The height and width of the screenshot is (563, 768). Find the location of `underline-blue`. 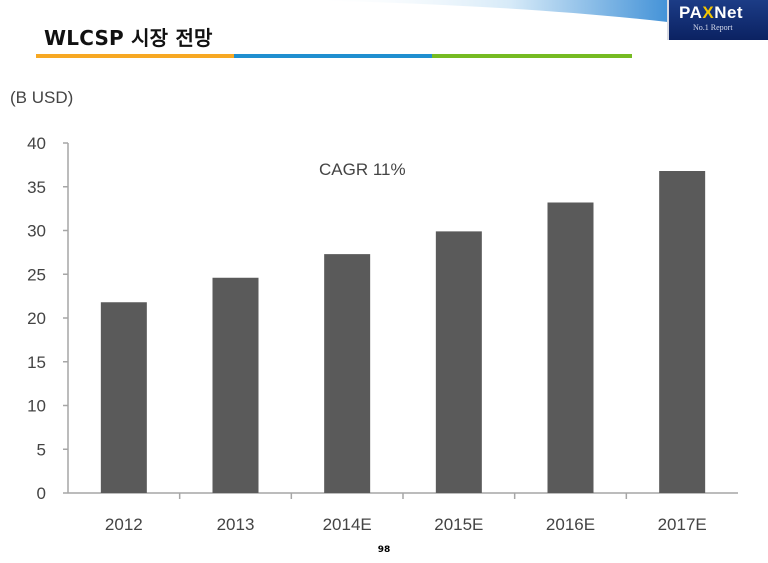

underline-blue is located at coordinates (333, 56).